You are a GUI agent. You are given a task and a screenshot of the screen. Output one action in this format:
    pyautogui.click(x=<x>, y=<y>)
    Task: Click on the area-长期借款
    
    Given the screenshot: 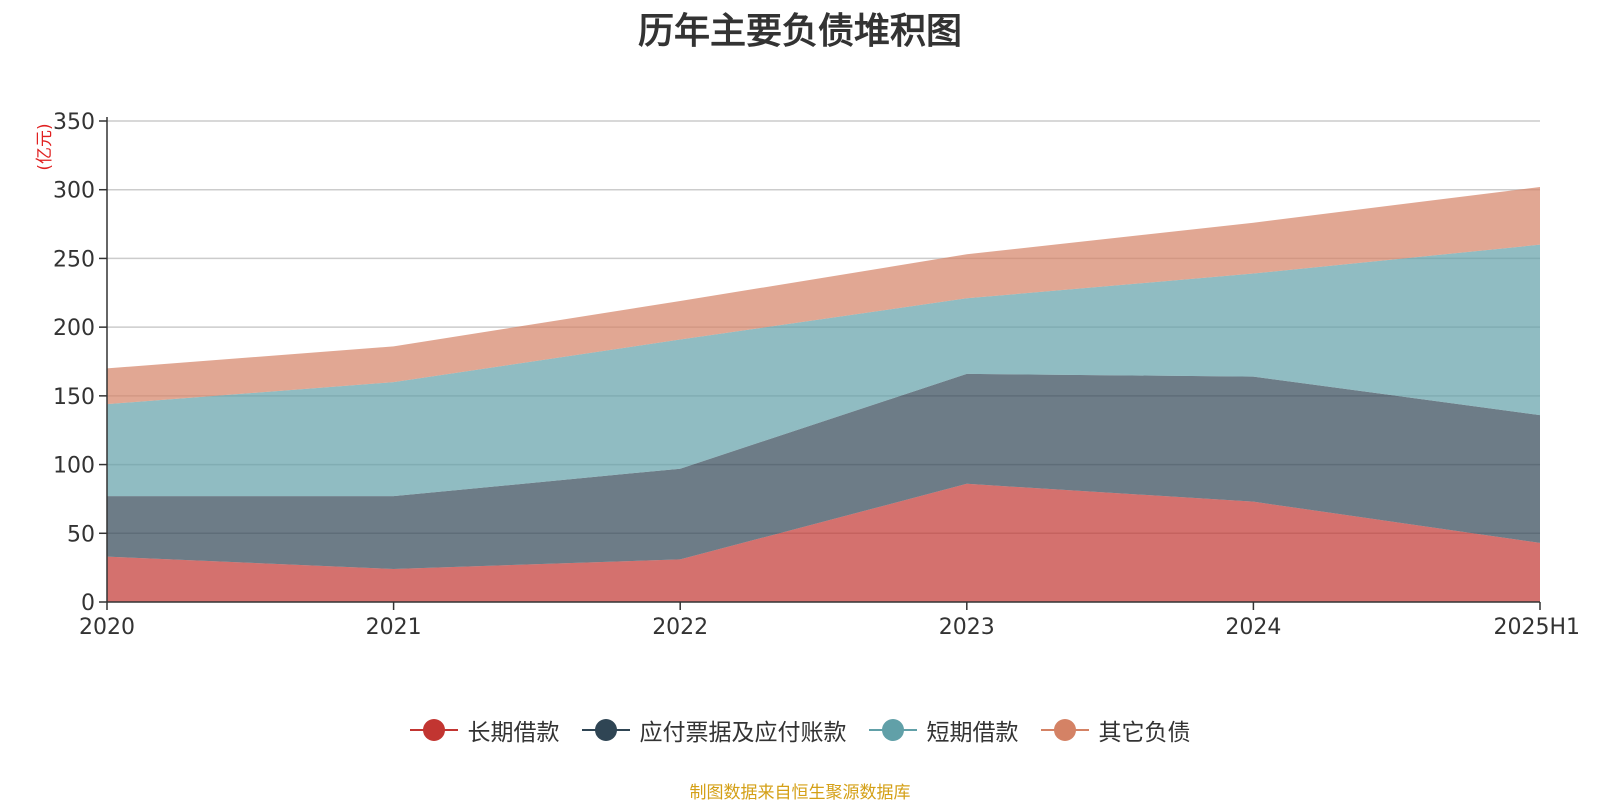 What is the action you would take?
    pyautogui.click(x=823, y=542)
    